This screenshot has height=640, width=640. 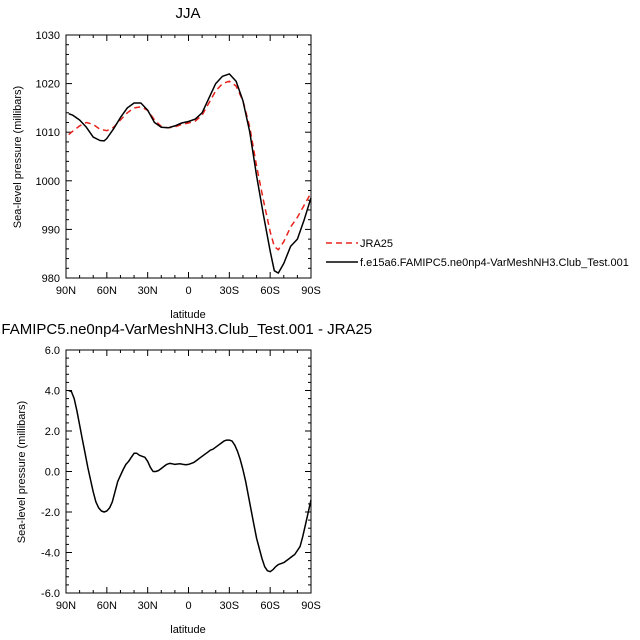 What do you see at coordinates (50, 594) in the screenshot?
I see `y-tick-label: -6.0` at bounding box center [50, 594].